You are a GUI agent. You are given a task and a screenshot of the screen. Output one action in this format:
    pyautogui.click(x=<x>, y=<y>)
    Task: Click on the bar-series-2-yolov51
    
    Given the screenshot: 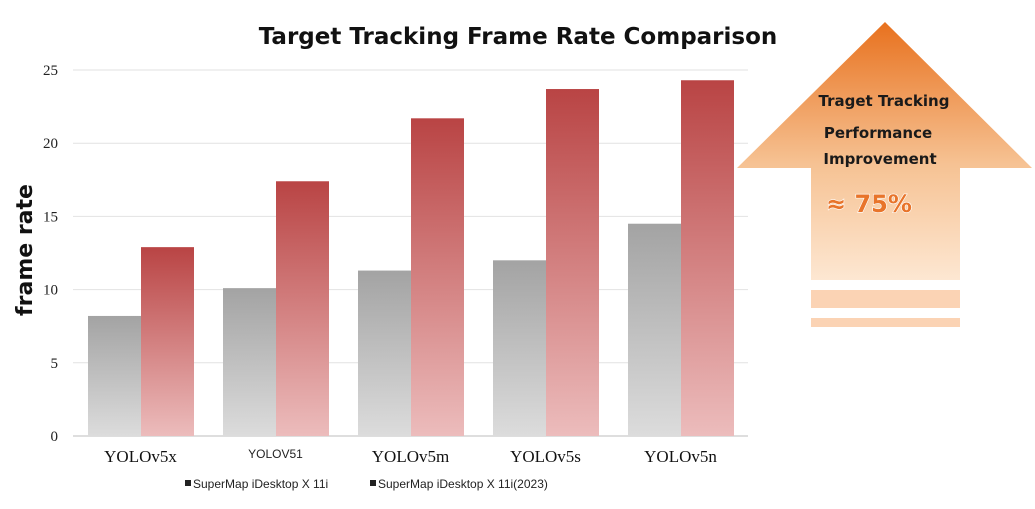 What is the action you would take?
    pyautogui.click(x=302, y=308)
    